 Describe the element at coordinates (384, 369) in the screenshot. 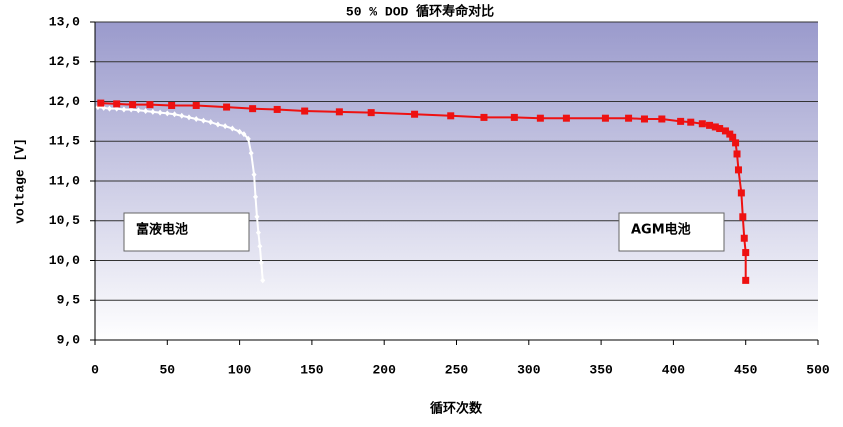

I see `x-tick-label: 200` at that location.